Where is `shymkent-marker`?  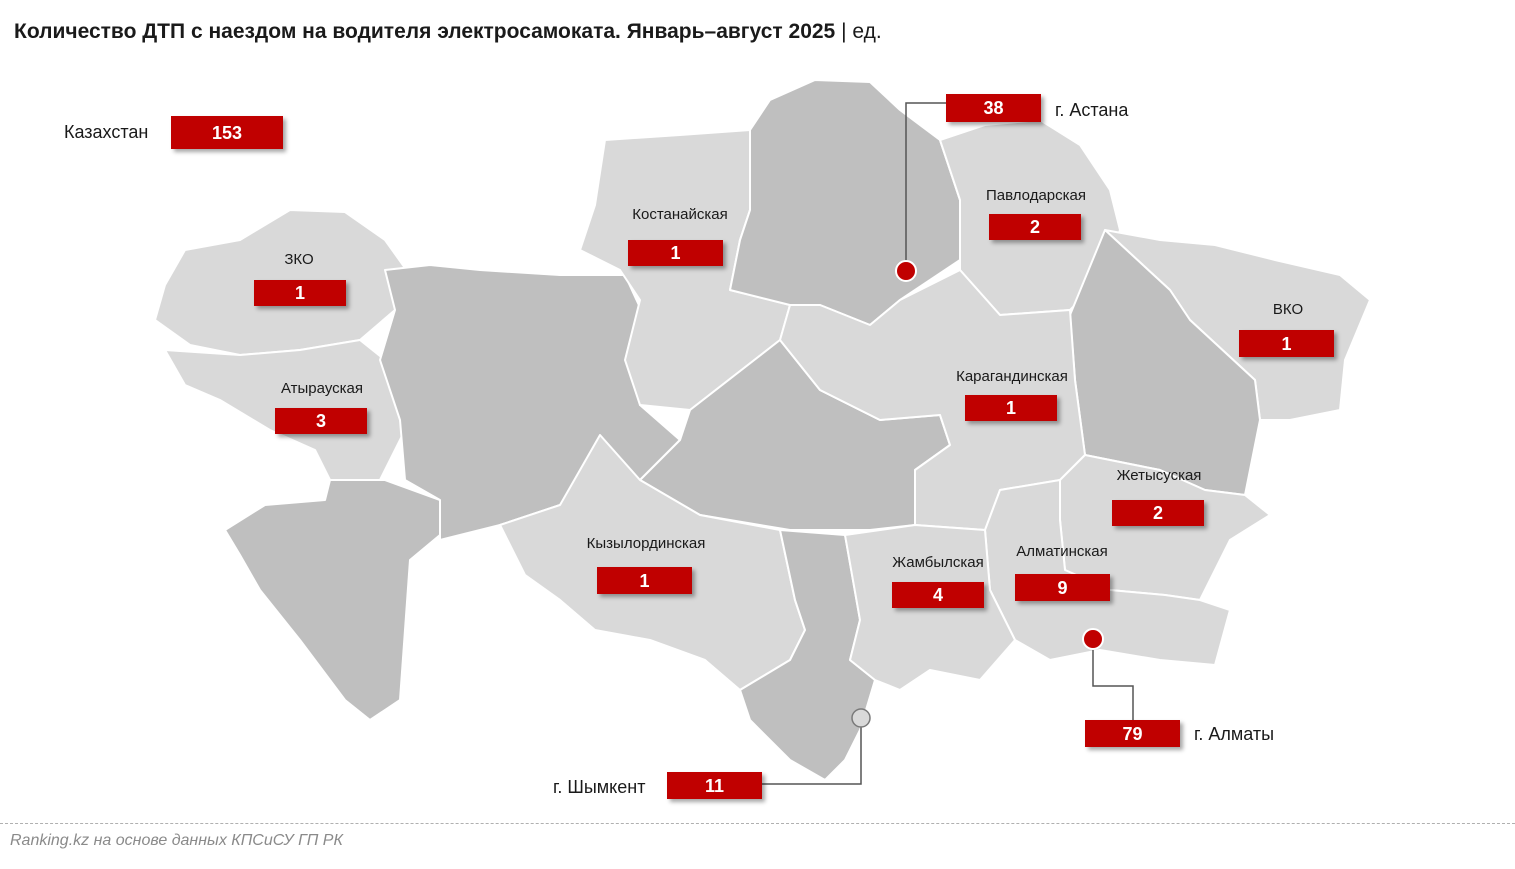 shymkent-marker is located at coordinates (861, 718).